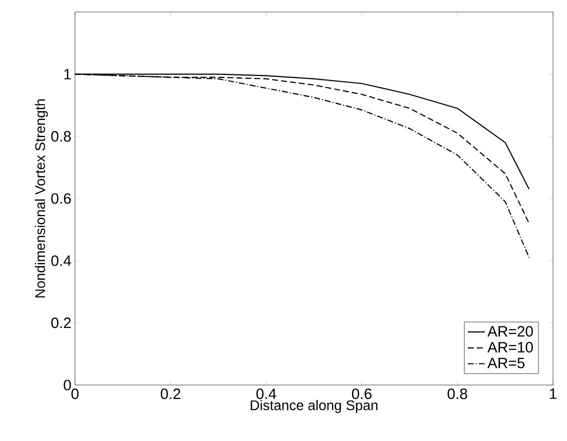 This screenshot has width=567, height=441. What do you see at coordinates (170, 394) in the screenshot?
I see `x-tick-label: 0.2` at bounding box center [170, 394].